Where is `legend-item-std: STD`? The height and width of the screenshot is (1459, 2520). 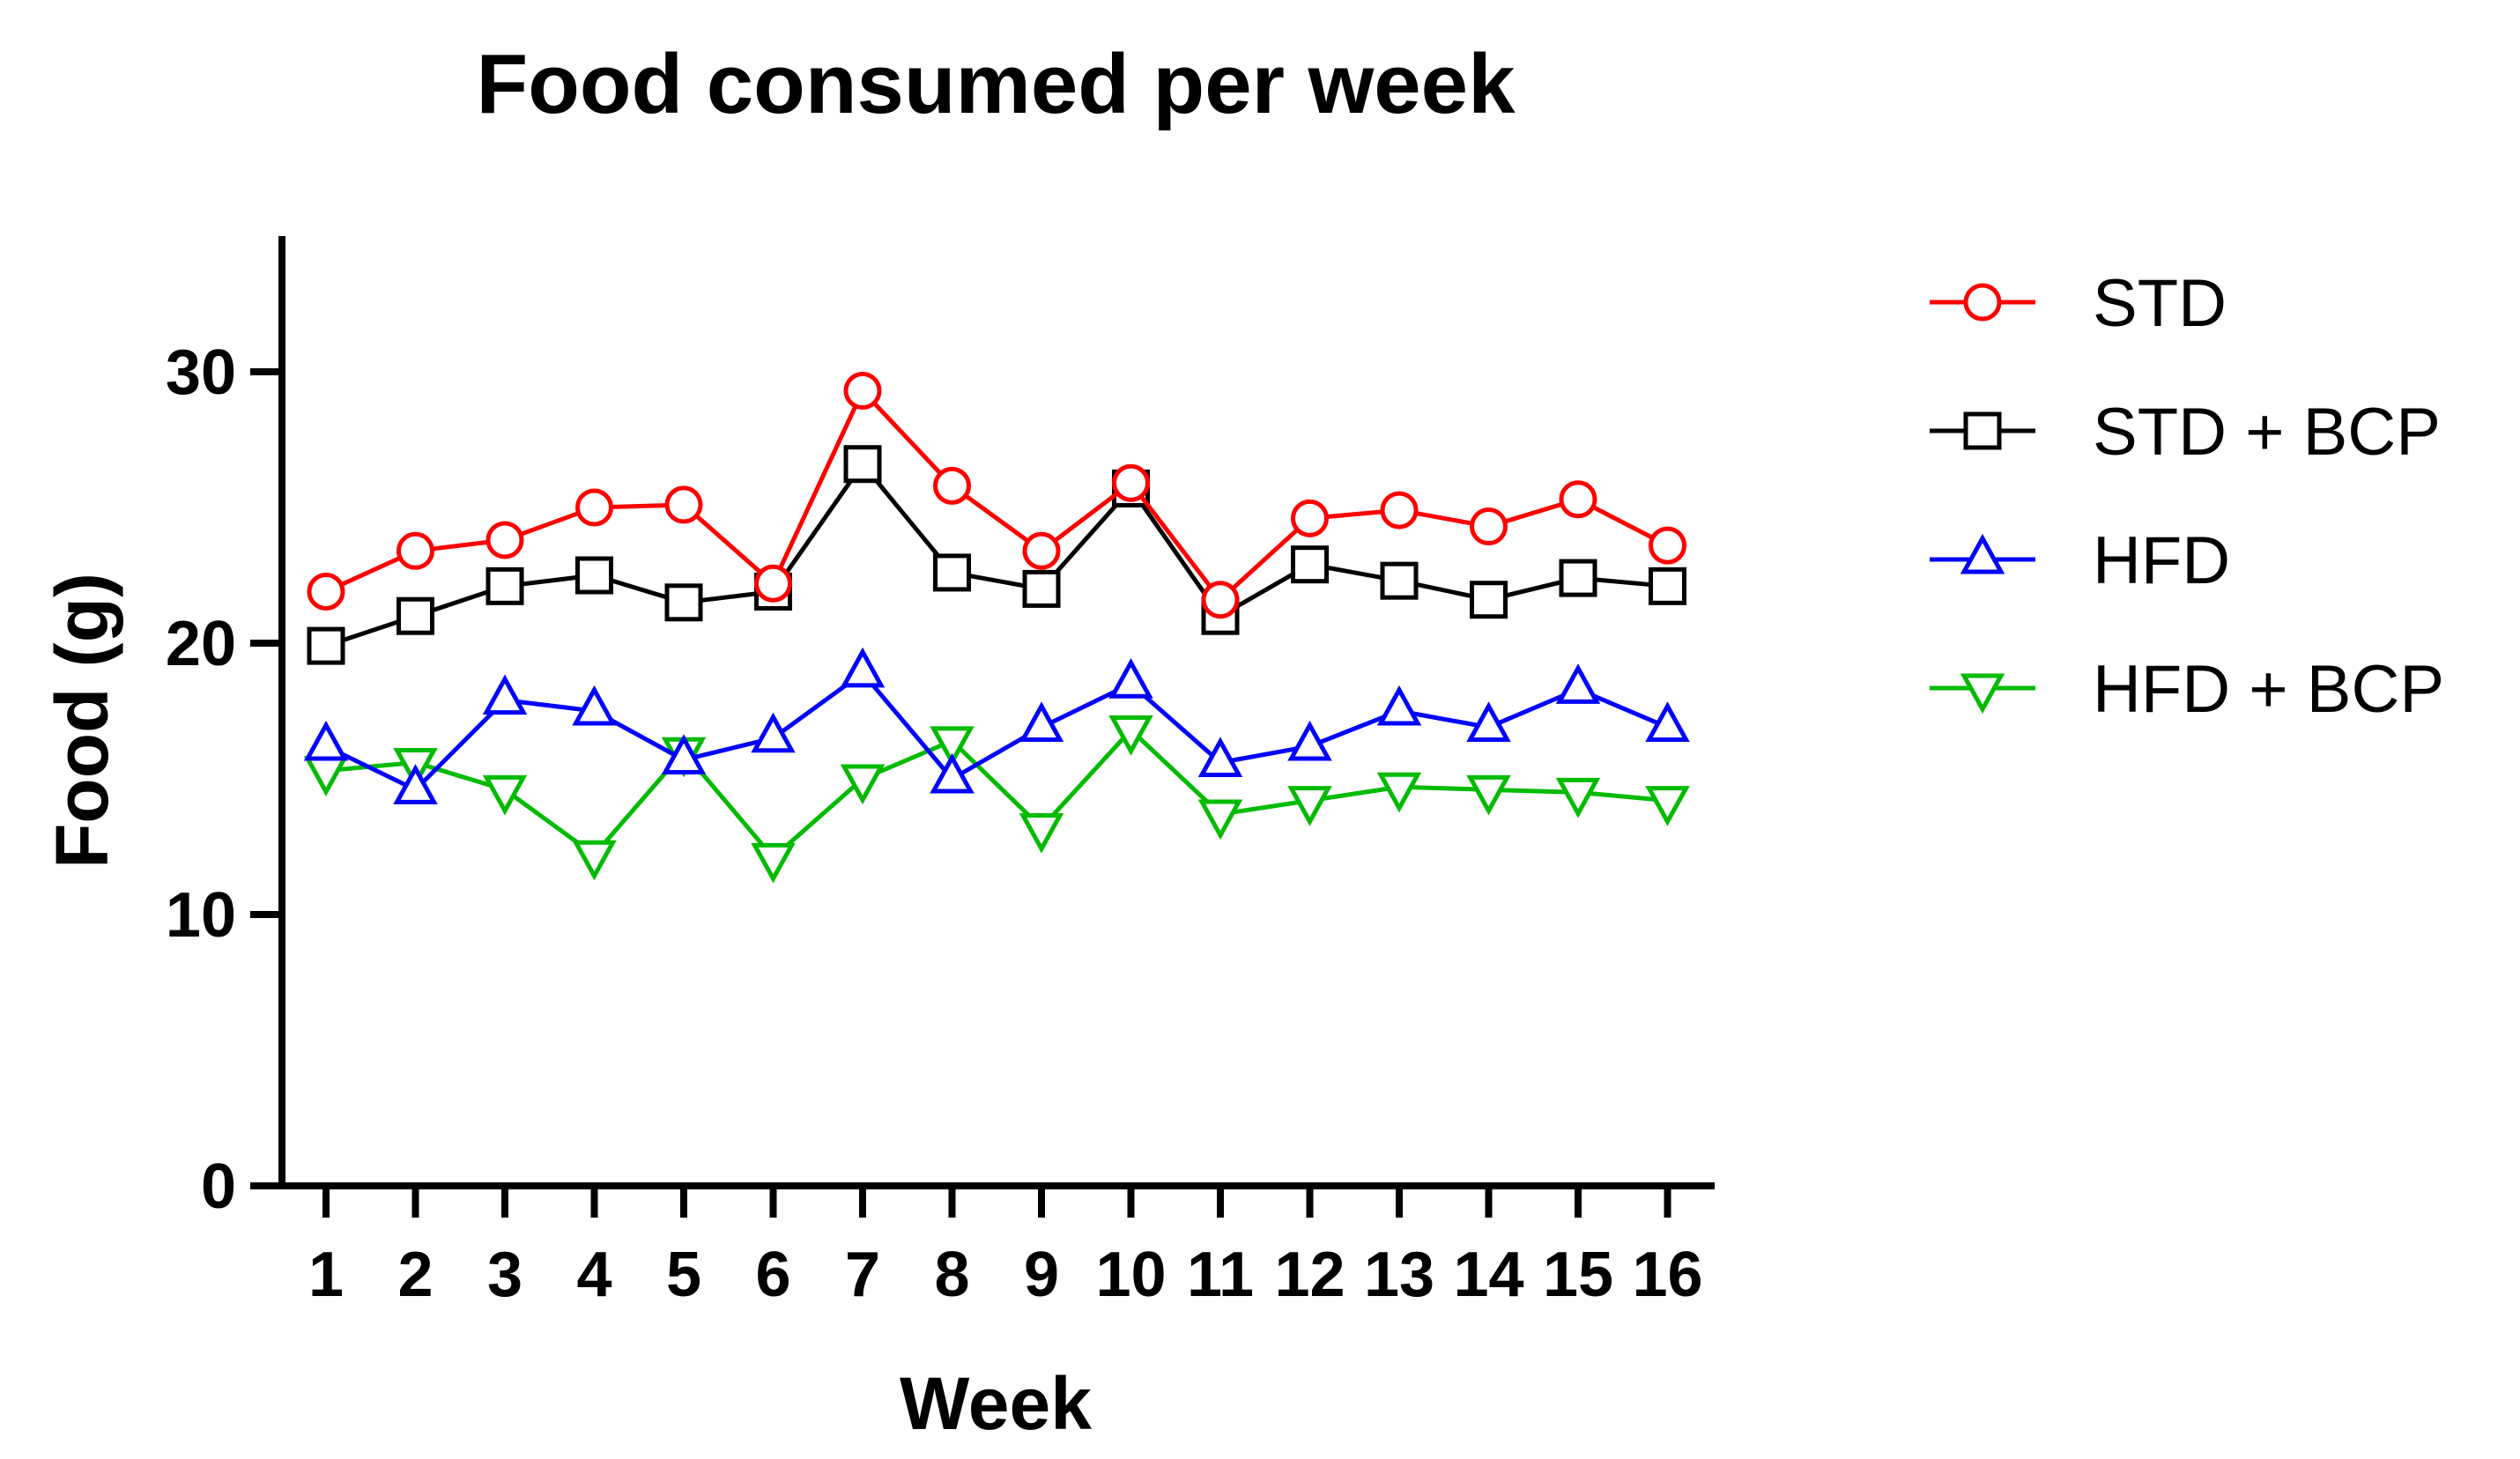
legend-item-std: STD is located at coordinates (2078, 303).